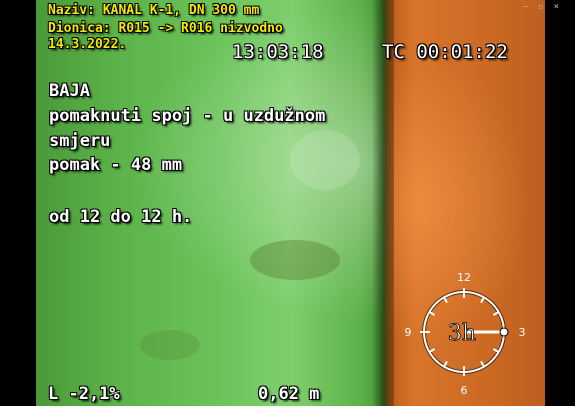 This screenshot has width=575, height=406. I want to click on header-title: Naziv: KANAL K-1, DN 300 mm, so click(153, 10).